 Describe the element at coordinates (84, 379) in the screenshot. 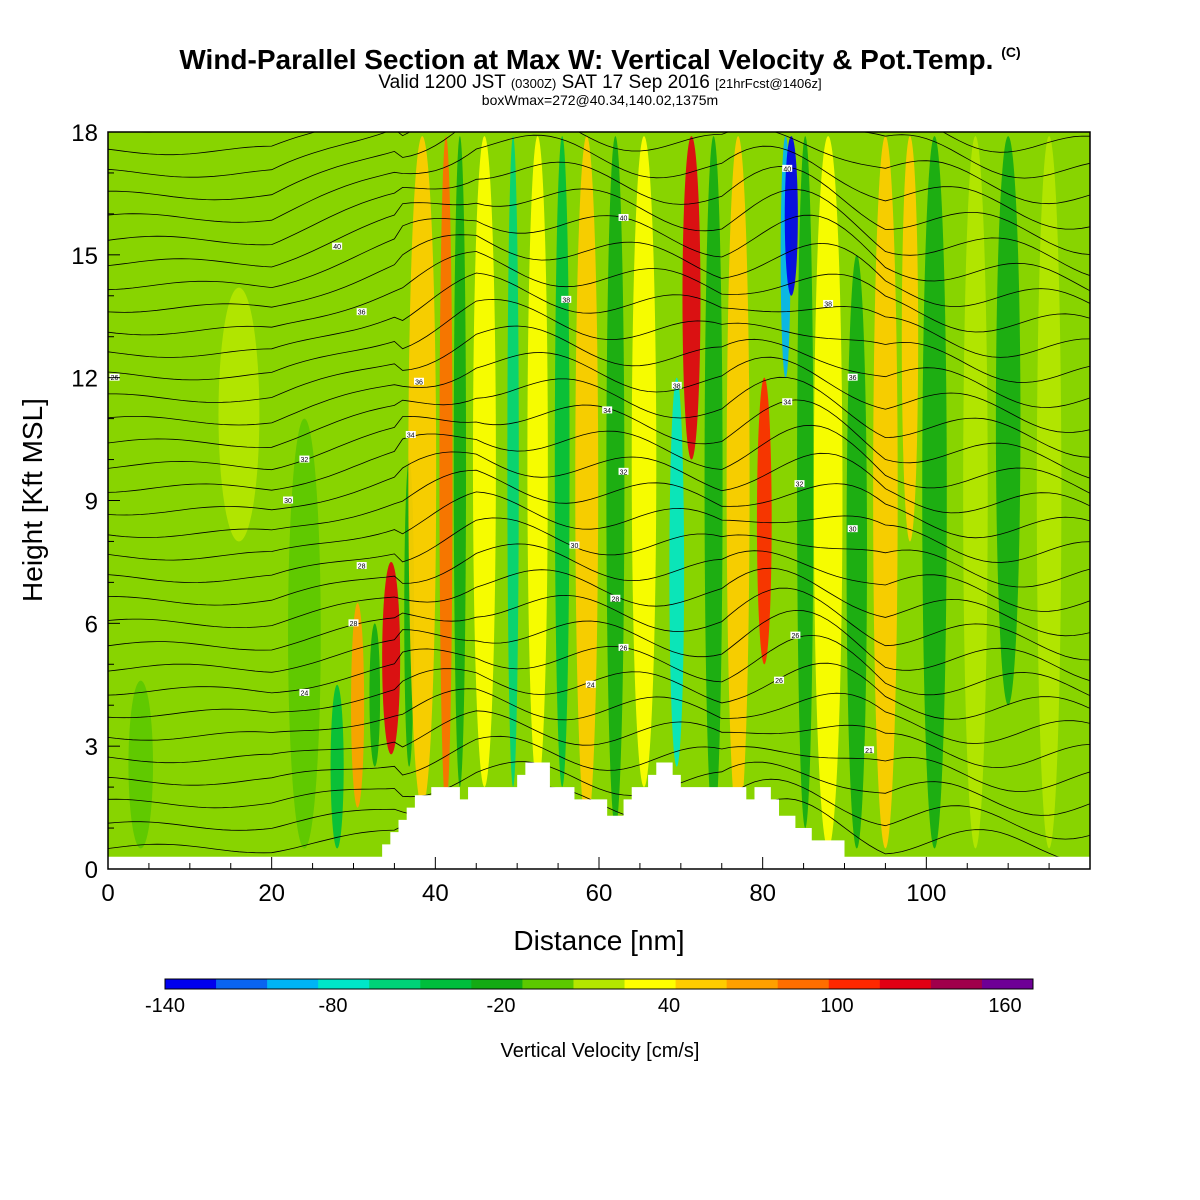

I see `y-tick-label: 12` at that location.